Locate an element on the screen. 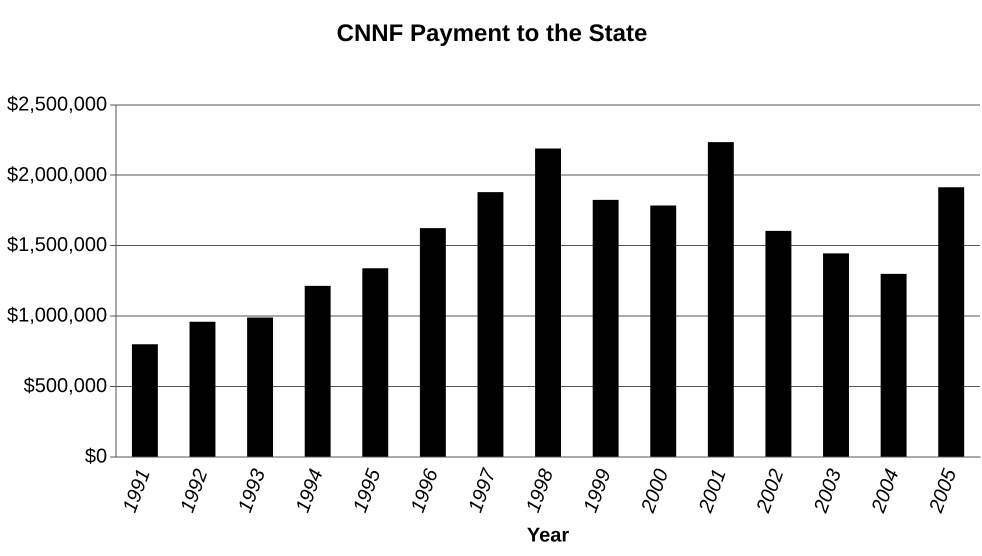 The width and height of the screenshot is (982, 556). x-tick-label: 2005 is located at coordinates (943, 490).